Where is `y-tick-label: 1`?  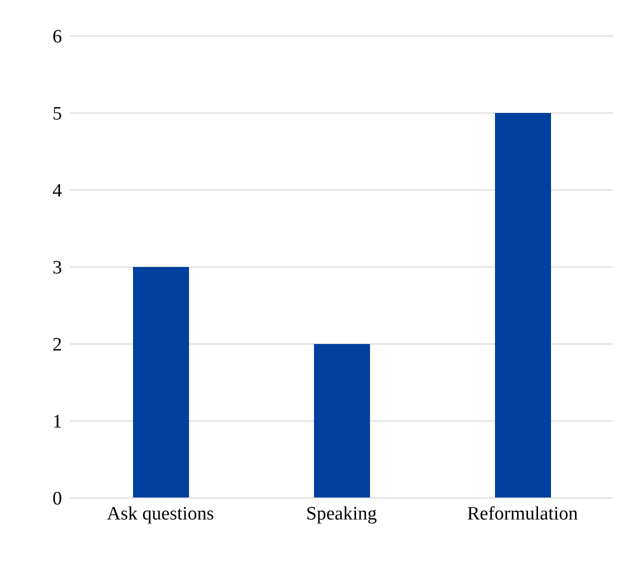
y-tick-label: 1 is located at coordinates (57, 422).